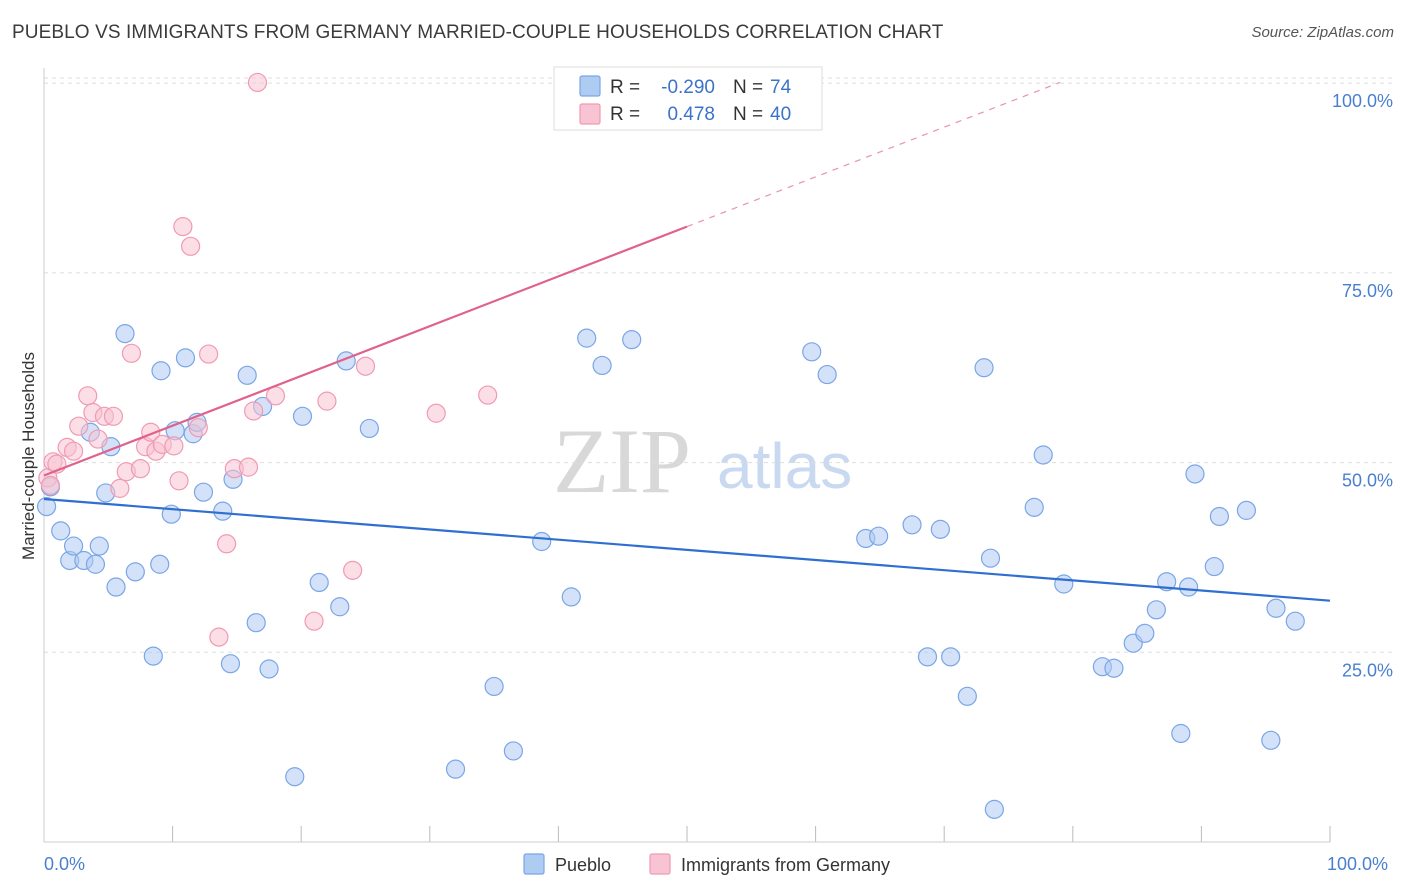 This screenshot has height=892, width=1406. What do you see at coordinates (365, 351) in the screenshot?
I see `germany-trend-line` at bounding box center [365, 351].